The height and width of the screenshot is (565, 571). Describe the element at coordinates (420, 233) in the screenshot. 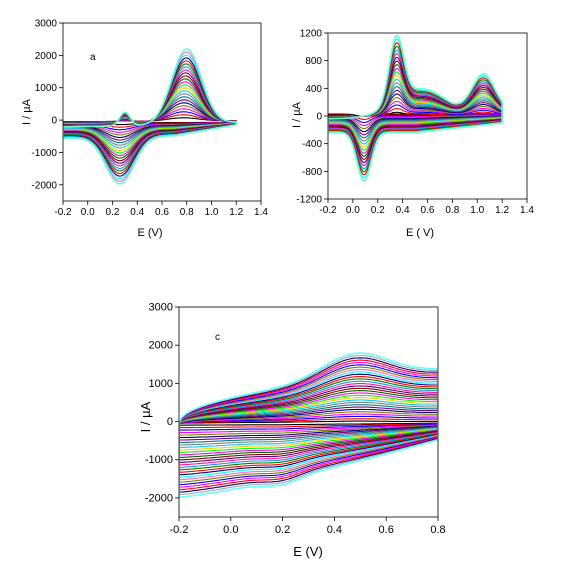

I see `panel-b-x-axis-label: E ( V)` at that location.